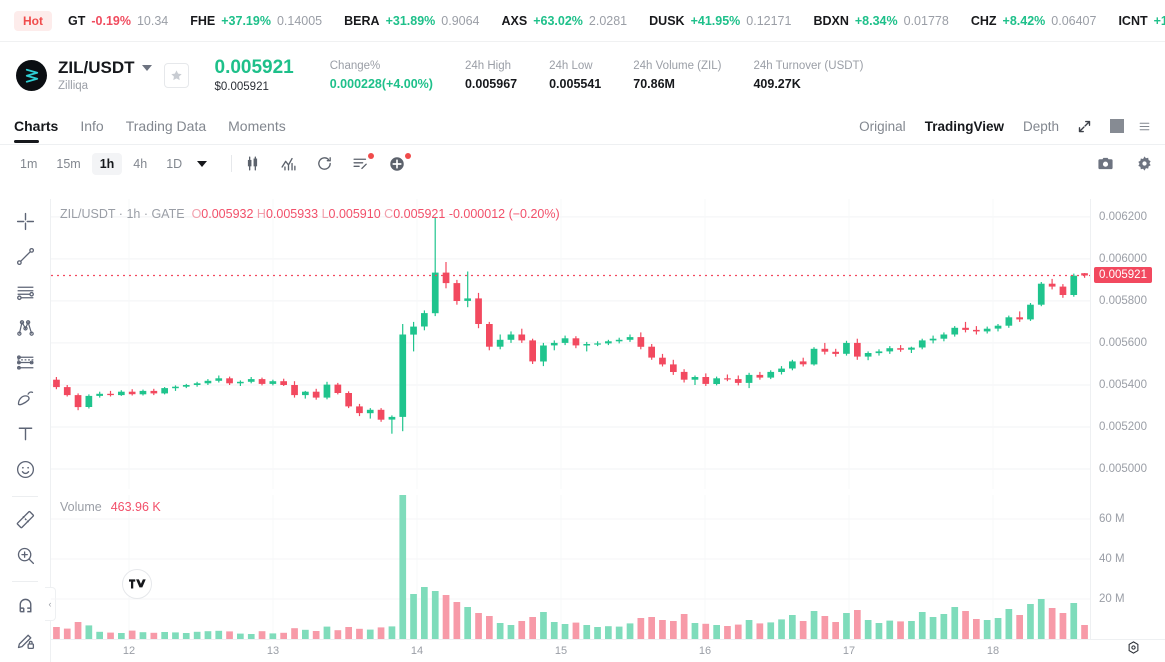 The width and height of the screenshot is (1165, 662). Describe the element at coordinates (324, 163) in the screenshot. I see `refresh-icon` at that location.